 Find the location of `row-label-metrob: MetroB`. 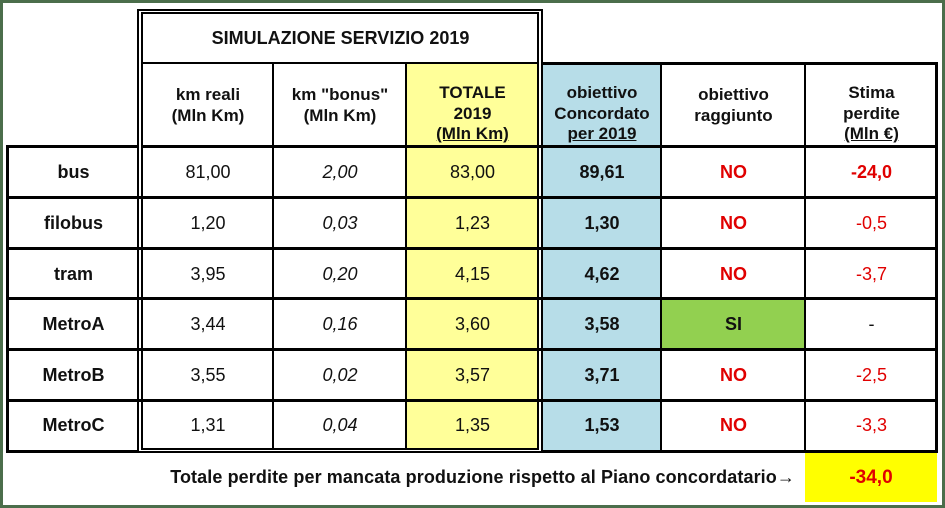

row-label-metrob: MetroB is located at coordinates (73, 374).